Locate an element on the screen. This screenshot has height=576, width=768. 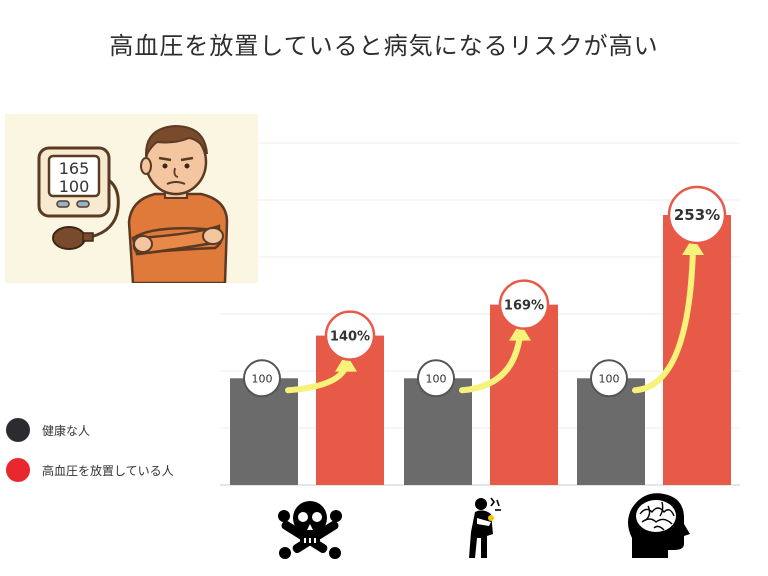
legend-label-untreated-hypertension: 高血圧を放置している人 is located at coordinates (108, 470).